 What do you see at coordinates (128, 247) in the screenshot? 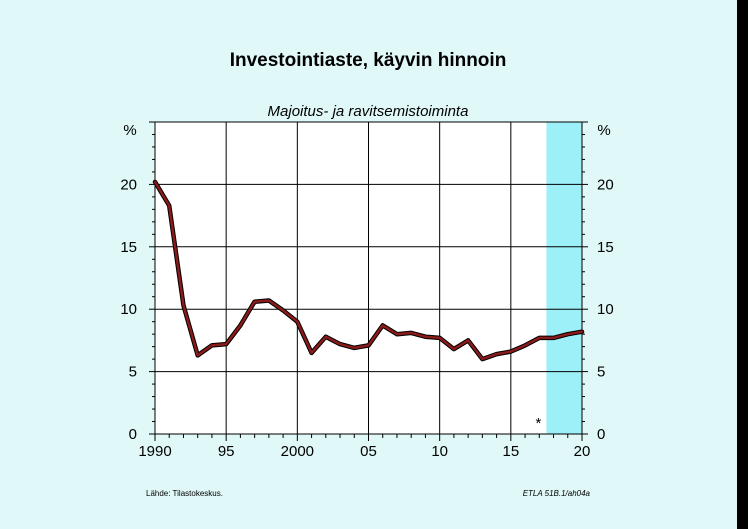
I see `y-tick-label-left: 15` at bounding box center [128, 247].